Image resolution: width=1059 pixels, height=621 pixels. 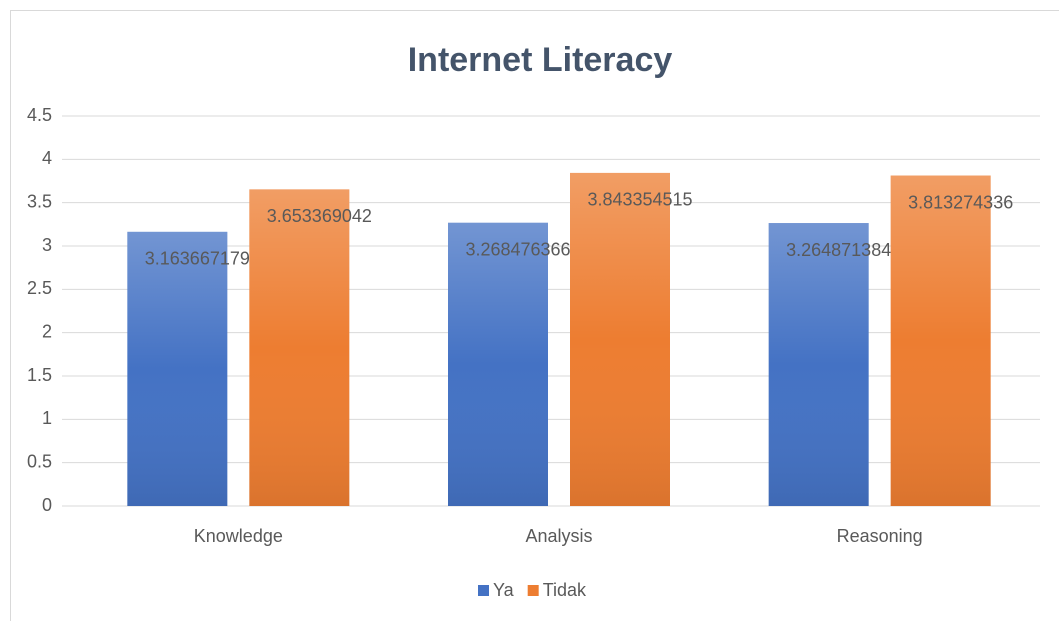 I want to click on y-tick-label: 1, so click(x=47, y=418).